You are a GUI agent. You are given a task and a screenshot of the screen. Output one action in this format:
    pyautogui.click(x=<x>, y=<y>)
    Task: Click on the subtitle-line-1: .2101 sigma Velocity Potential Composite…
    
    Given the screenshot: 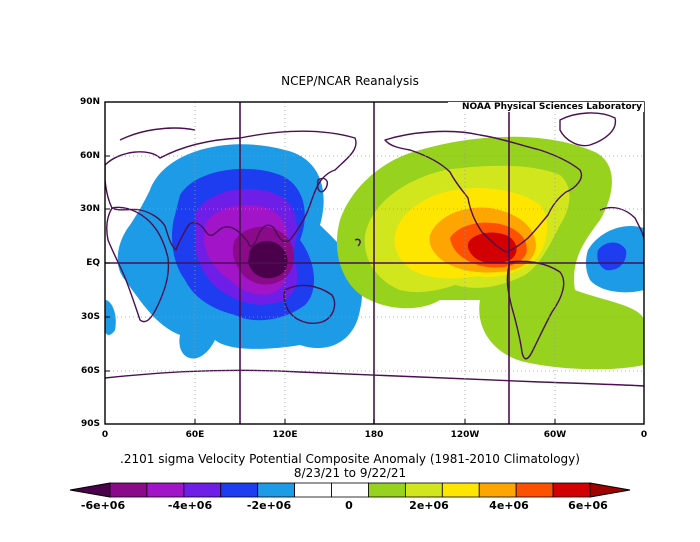 What is the action you would take?
    pyautogui.click(x=350, y=459)
    